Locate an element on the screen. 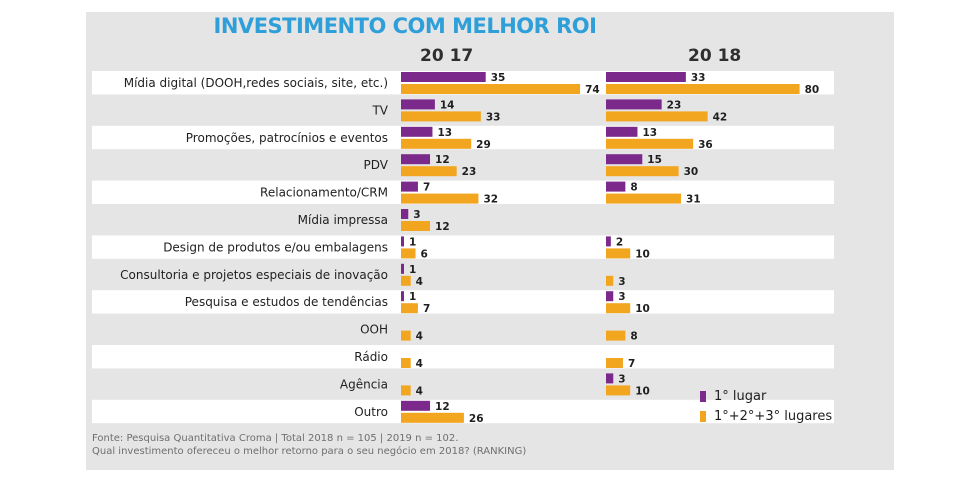 The width and height of the screenshot is (980, 480). category-label: Agência is located at coordinates (364, 384).